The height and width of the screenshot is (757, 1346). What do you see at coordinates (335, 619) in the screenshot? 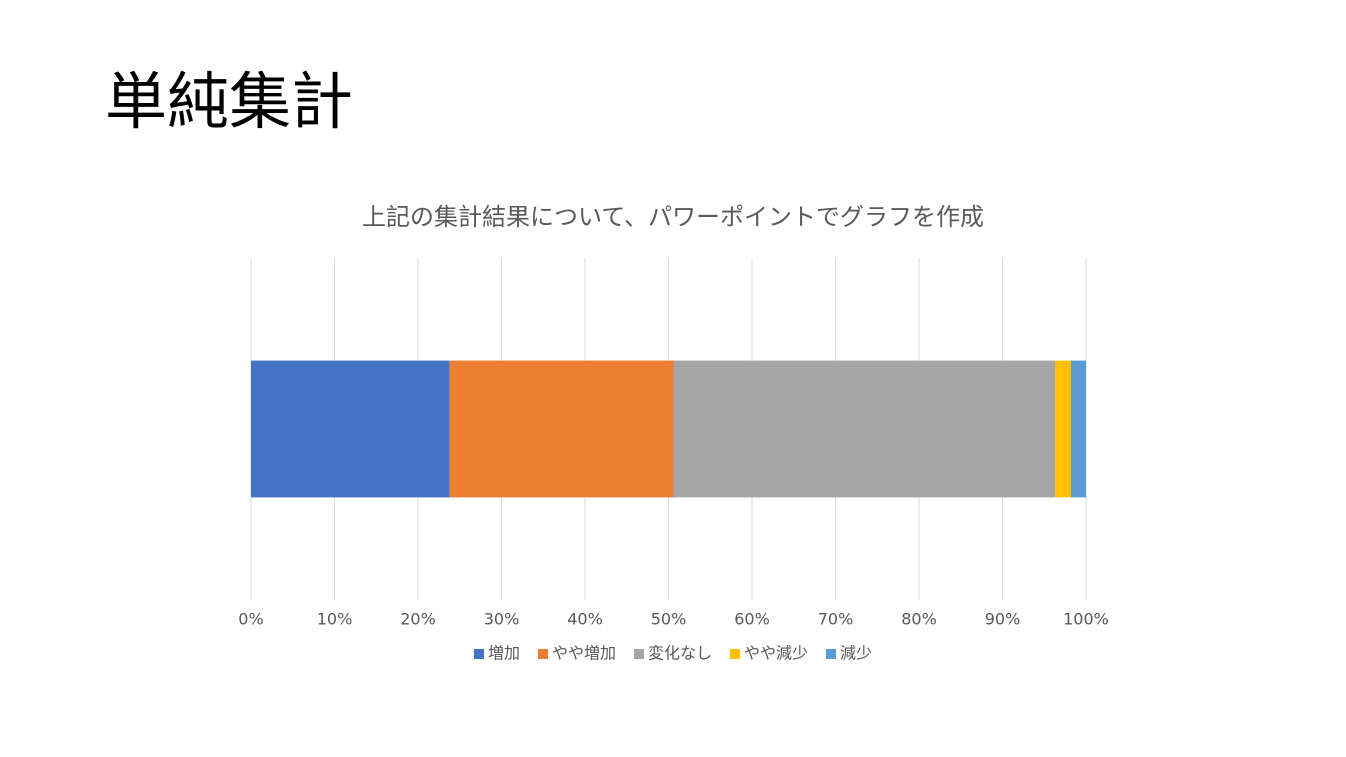
I see `x-tick-label: 10%` at bounding box center [335, 619].